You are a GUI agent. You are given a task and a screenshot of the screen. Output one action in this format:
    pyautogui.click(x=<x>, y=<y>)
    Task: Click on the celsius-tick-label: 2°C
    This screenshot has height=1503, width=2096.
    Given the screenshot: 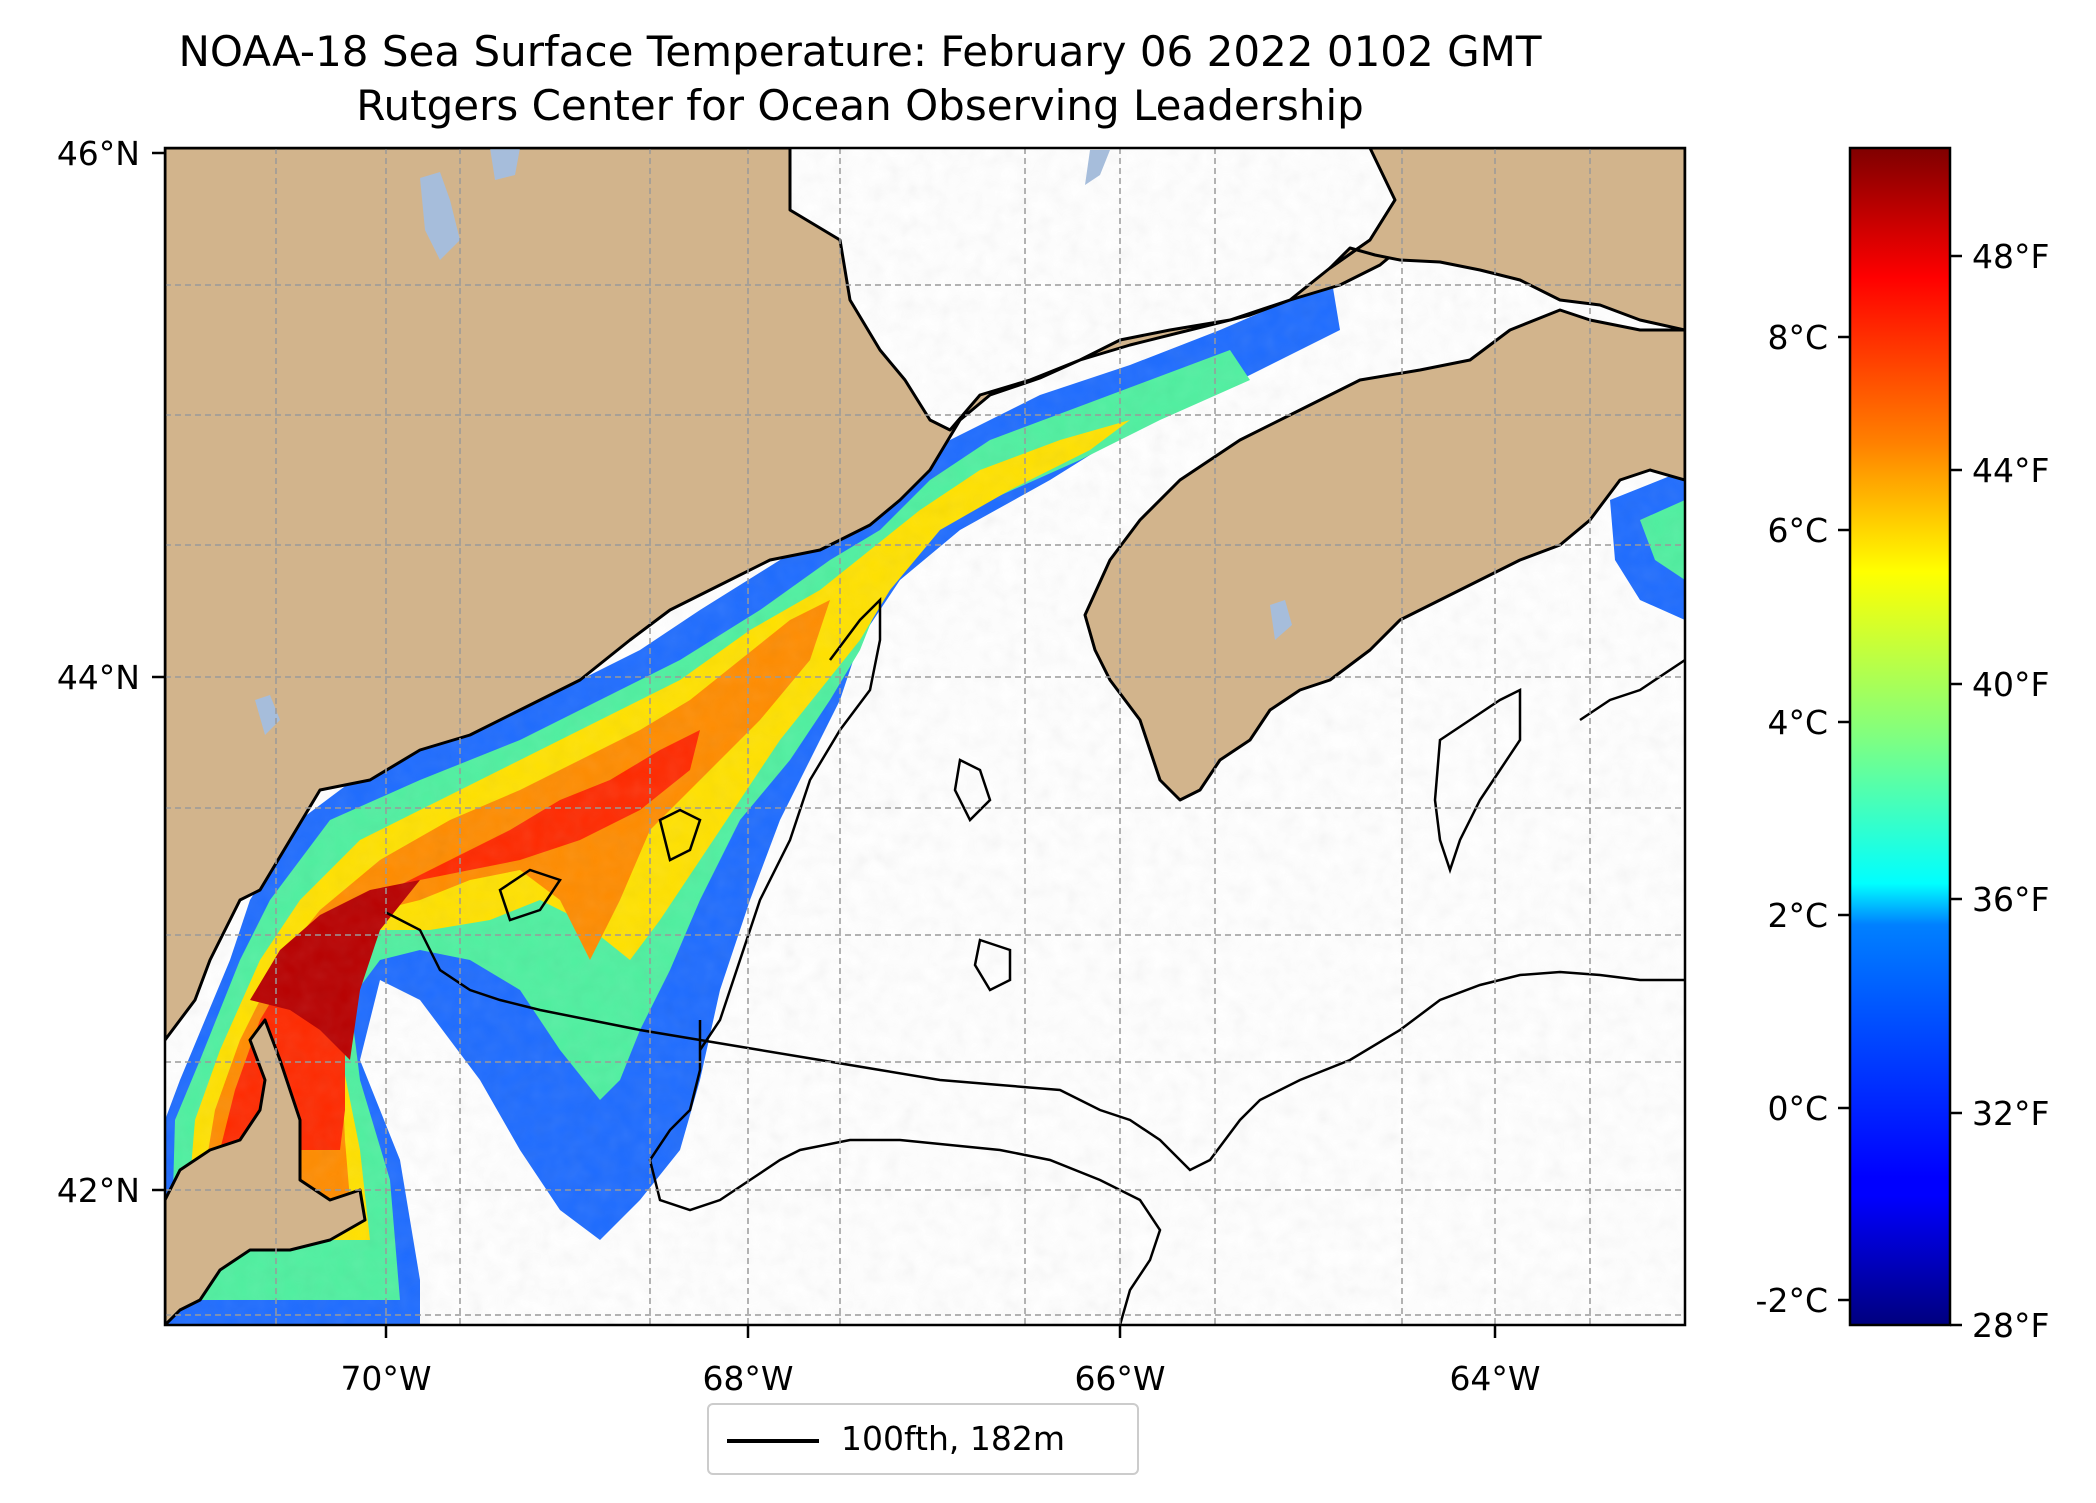 What is the action you would take?
    pyautogui.click(x=1797, y=915)
    